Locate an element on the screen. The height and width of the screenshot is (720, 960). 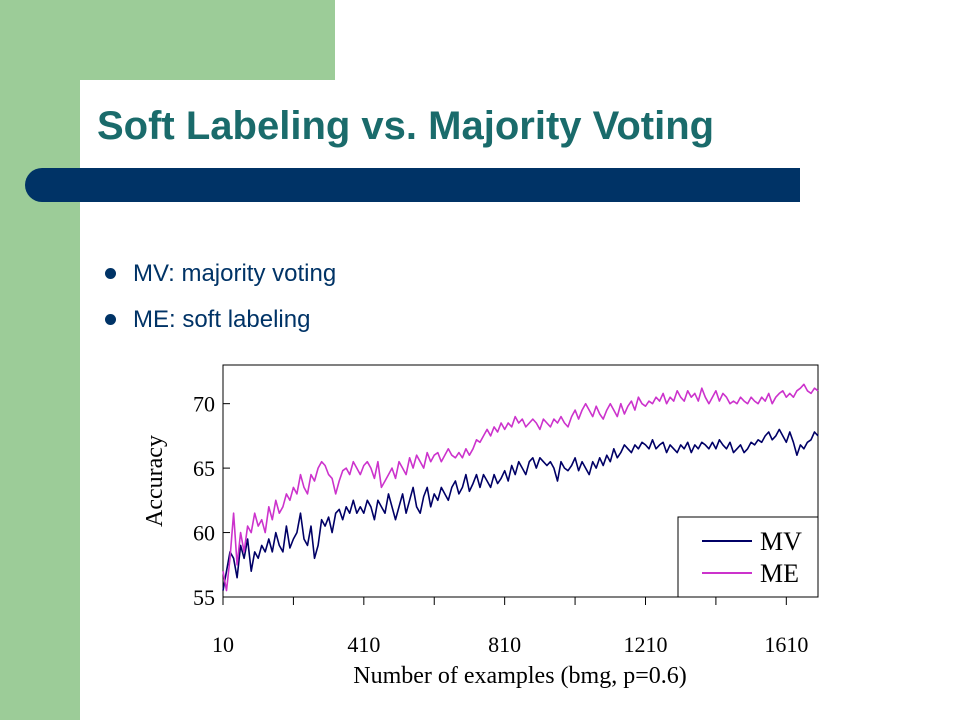
y-tick-label: 60 is located at coordinates (204, 533).